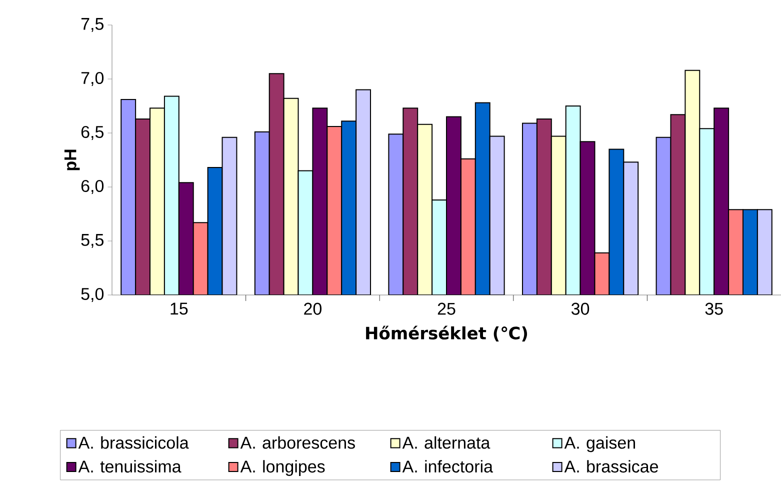  Describe the element at coordinates (714, 308) in the screenshot. I see `x-tick-label: 35` at that location.